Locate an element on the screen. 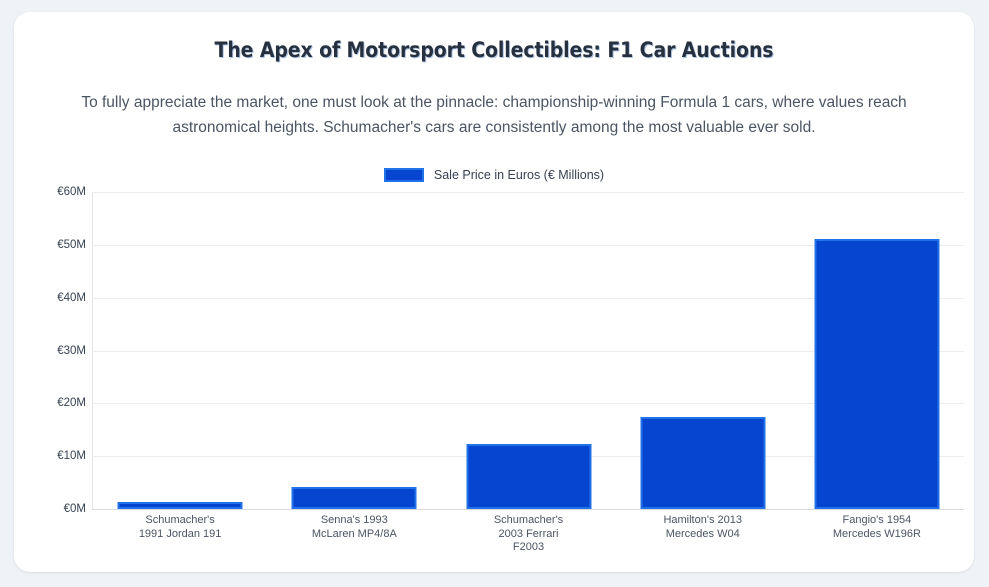 The image size is (989, 587). x-axis-tick-label: Schumacher's 1991 Jordan 191 is located at coordinates (180, 527).